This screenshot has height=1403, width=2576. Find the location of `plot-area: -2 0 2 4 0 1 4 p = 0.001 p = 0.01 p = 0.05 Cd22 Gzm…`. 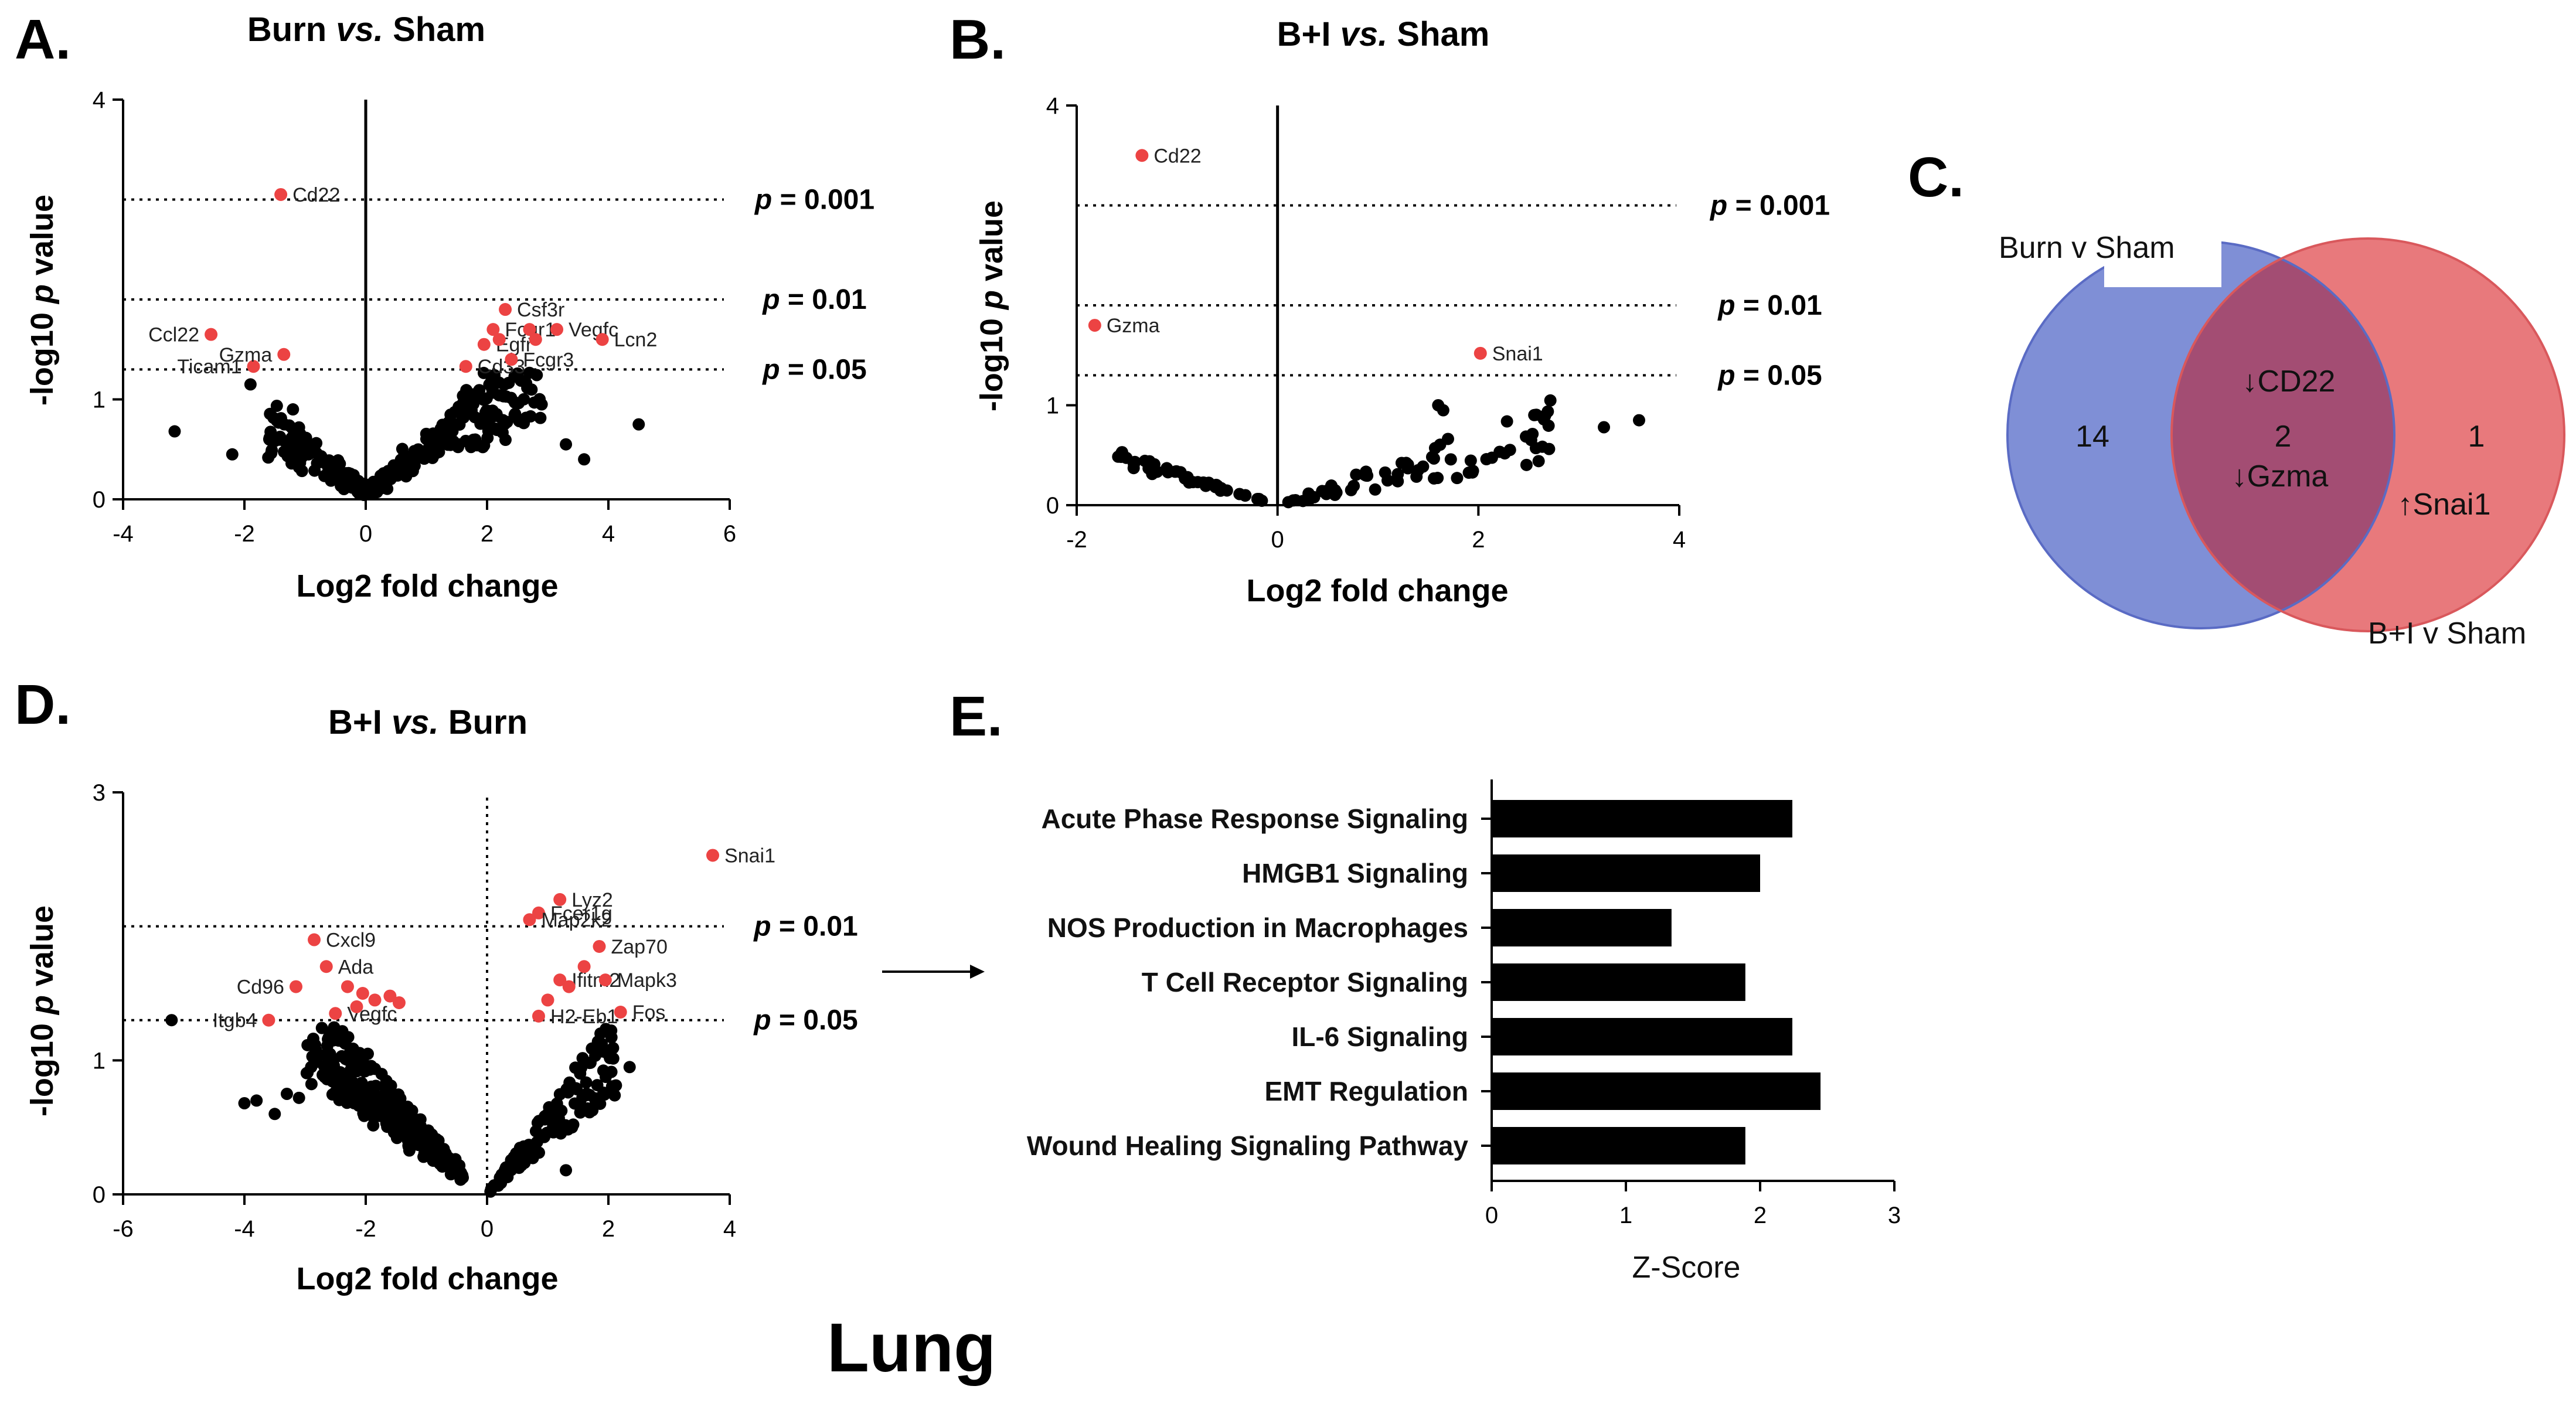

plot-area: -2 0 2 4 0 1 4 p = 0.001 p = 0.01 p = 0.05 Cd22 Gzm… is located at coordinates (1438, 323).